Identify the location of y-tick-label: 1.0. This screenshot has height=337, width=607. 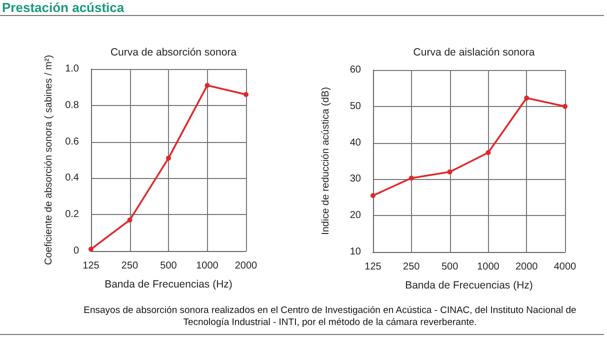
(72, 69).